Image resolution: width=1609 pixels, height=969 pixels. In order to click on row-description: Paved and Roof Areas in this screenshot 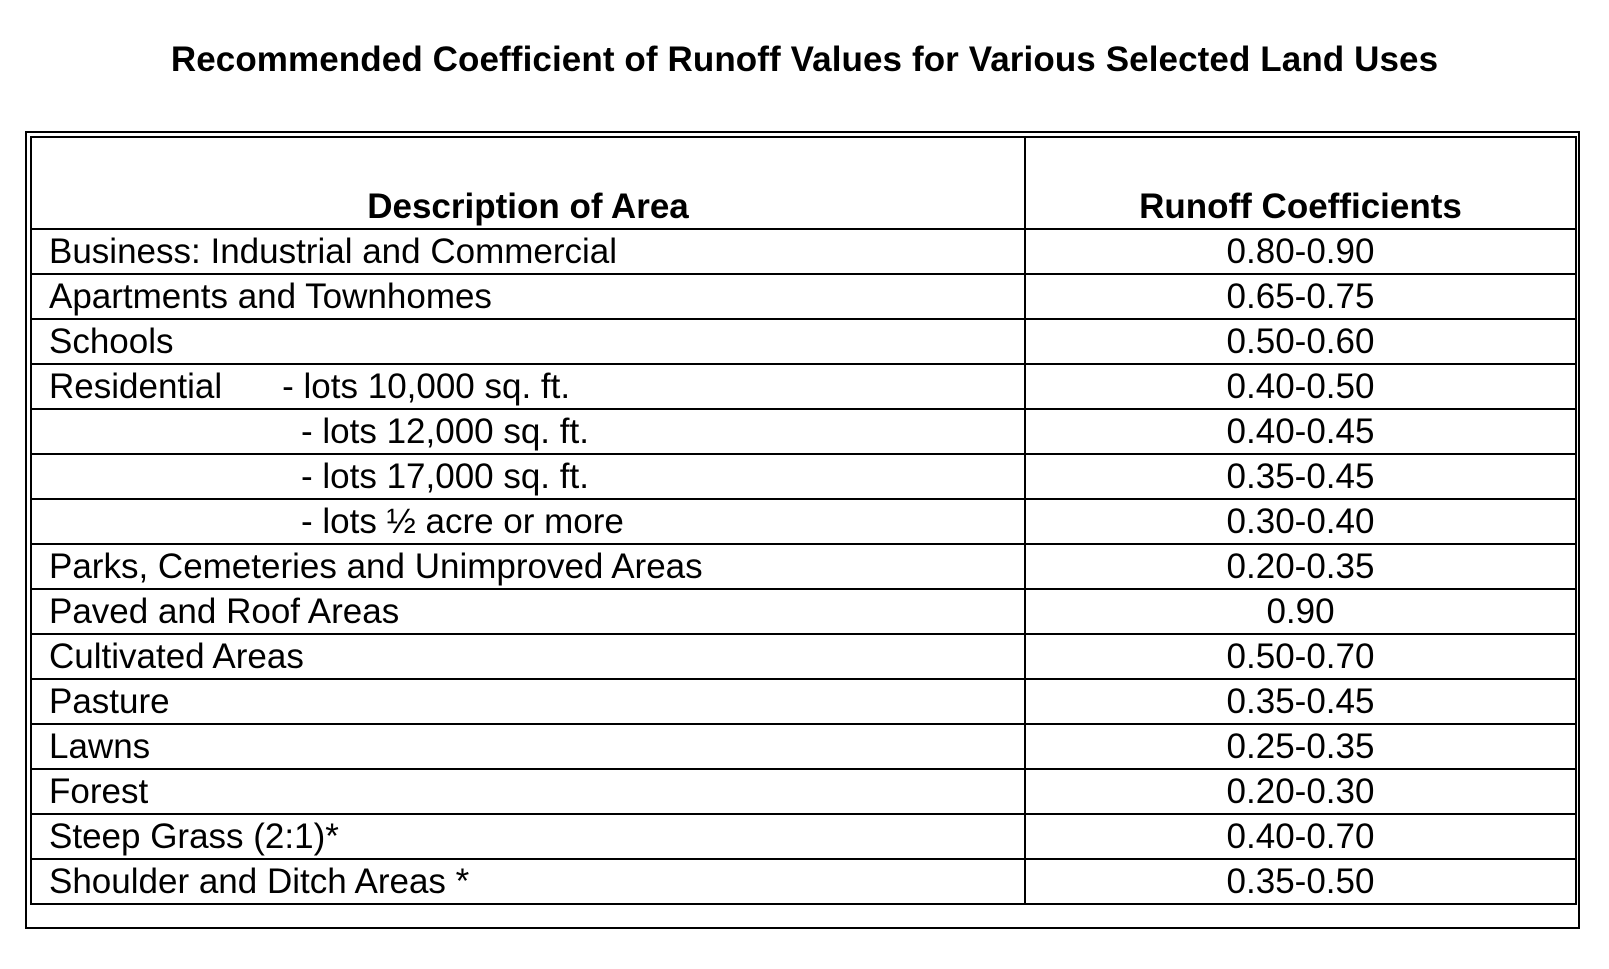, I will do `click(528, 611)`.